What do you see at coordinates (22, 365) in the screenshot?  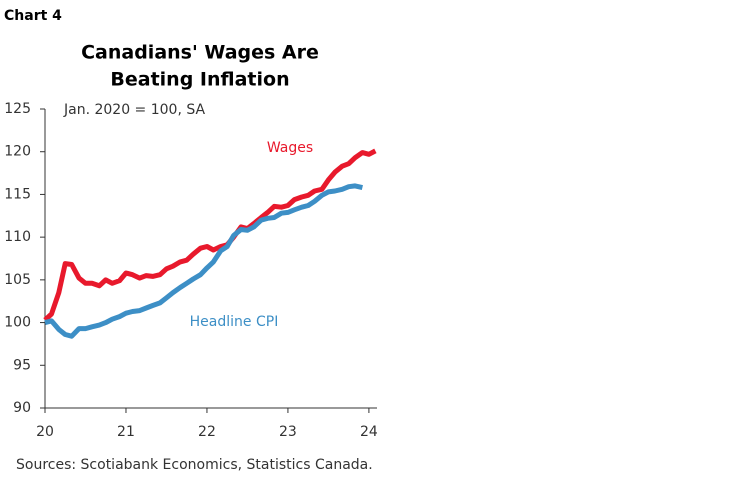 I see `y-tick-label: 95` at bounding box center [22, 365].